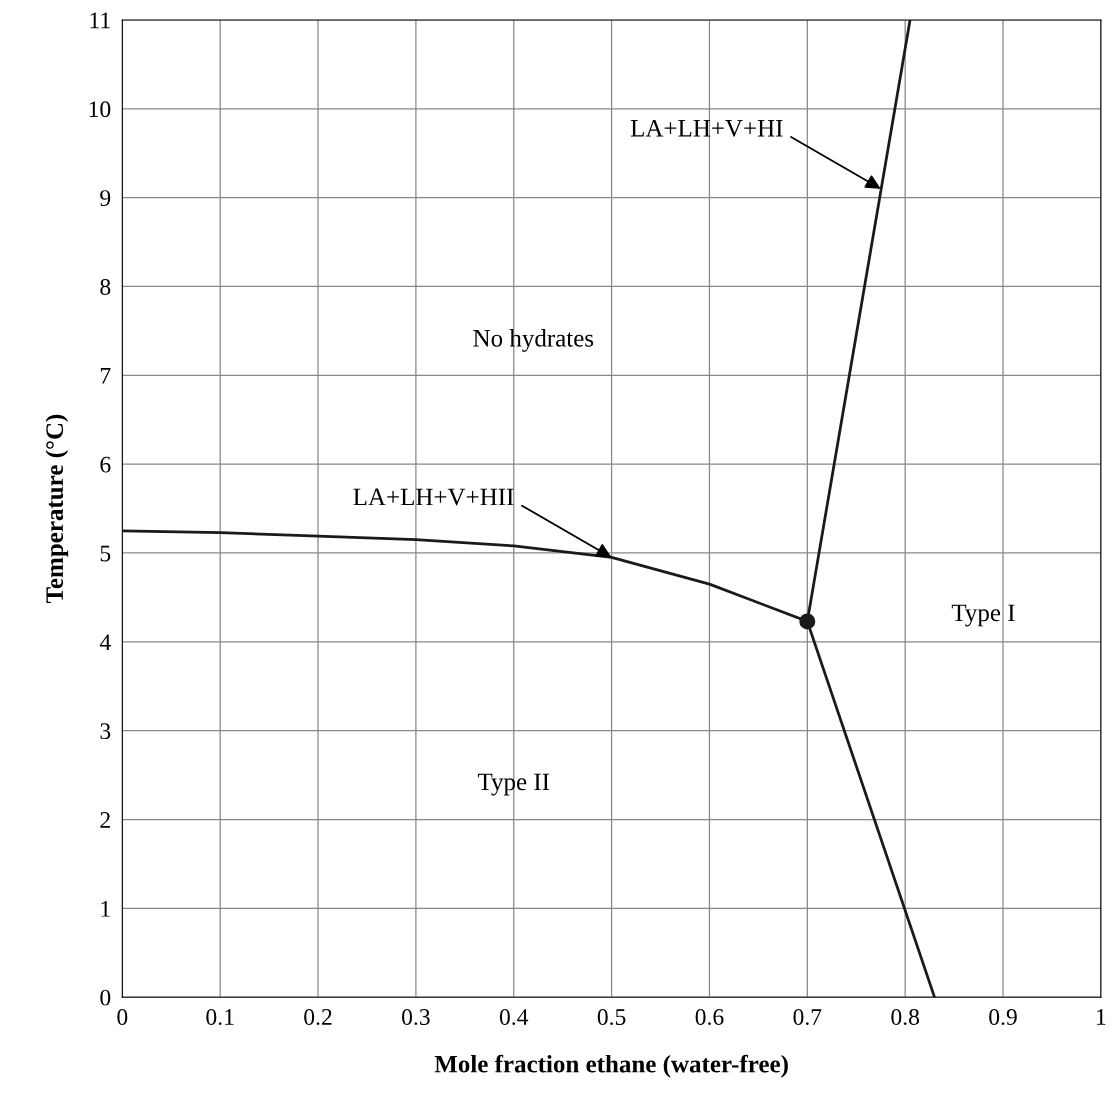 Image resolution: width=1112 pixels, height=1108 pixels. Describe the element at coordinates (611, 1066) in the screenshot. I see `x-axis-title: Mole fraction ethane (water-free)` at that location.